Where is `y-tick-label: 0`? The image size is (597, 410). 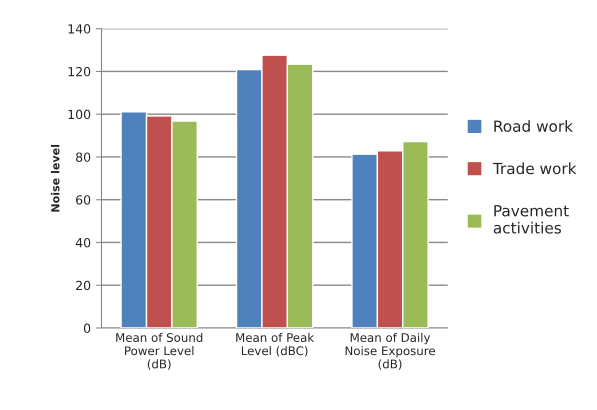
y-tick-label: 0 is located at coordinates (87, 328).